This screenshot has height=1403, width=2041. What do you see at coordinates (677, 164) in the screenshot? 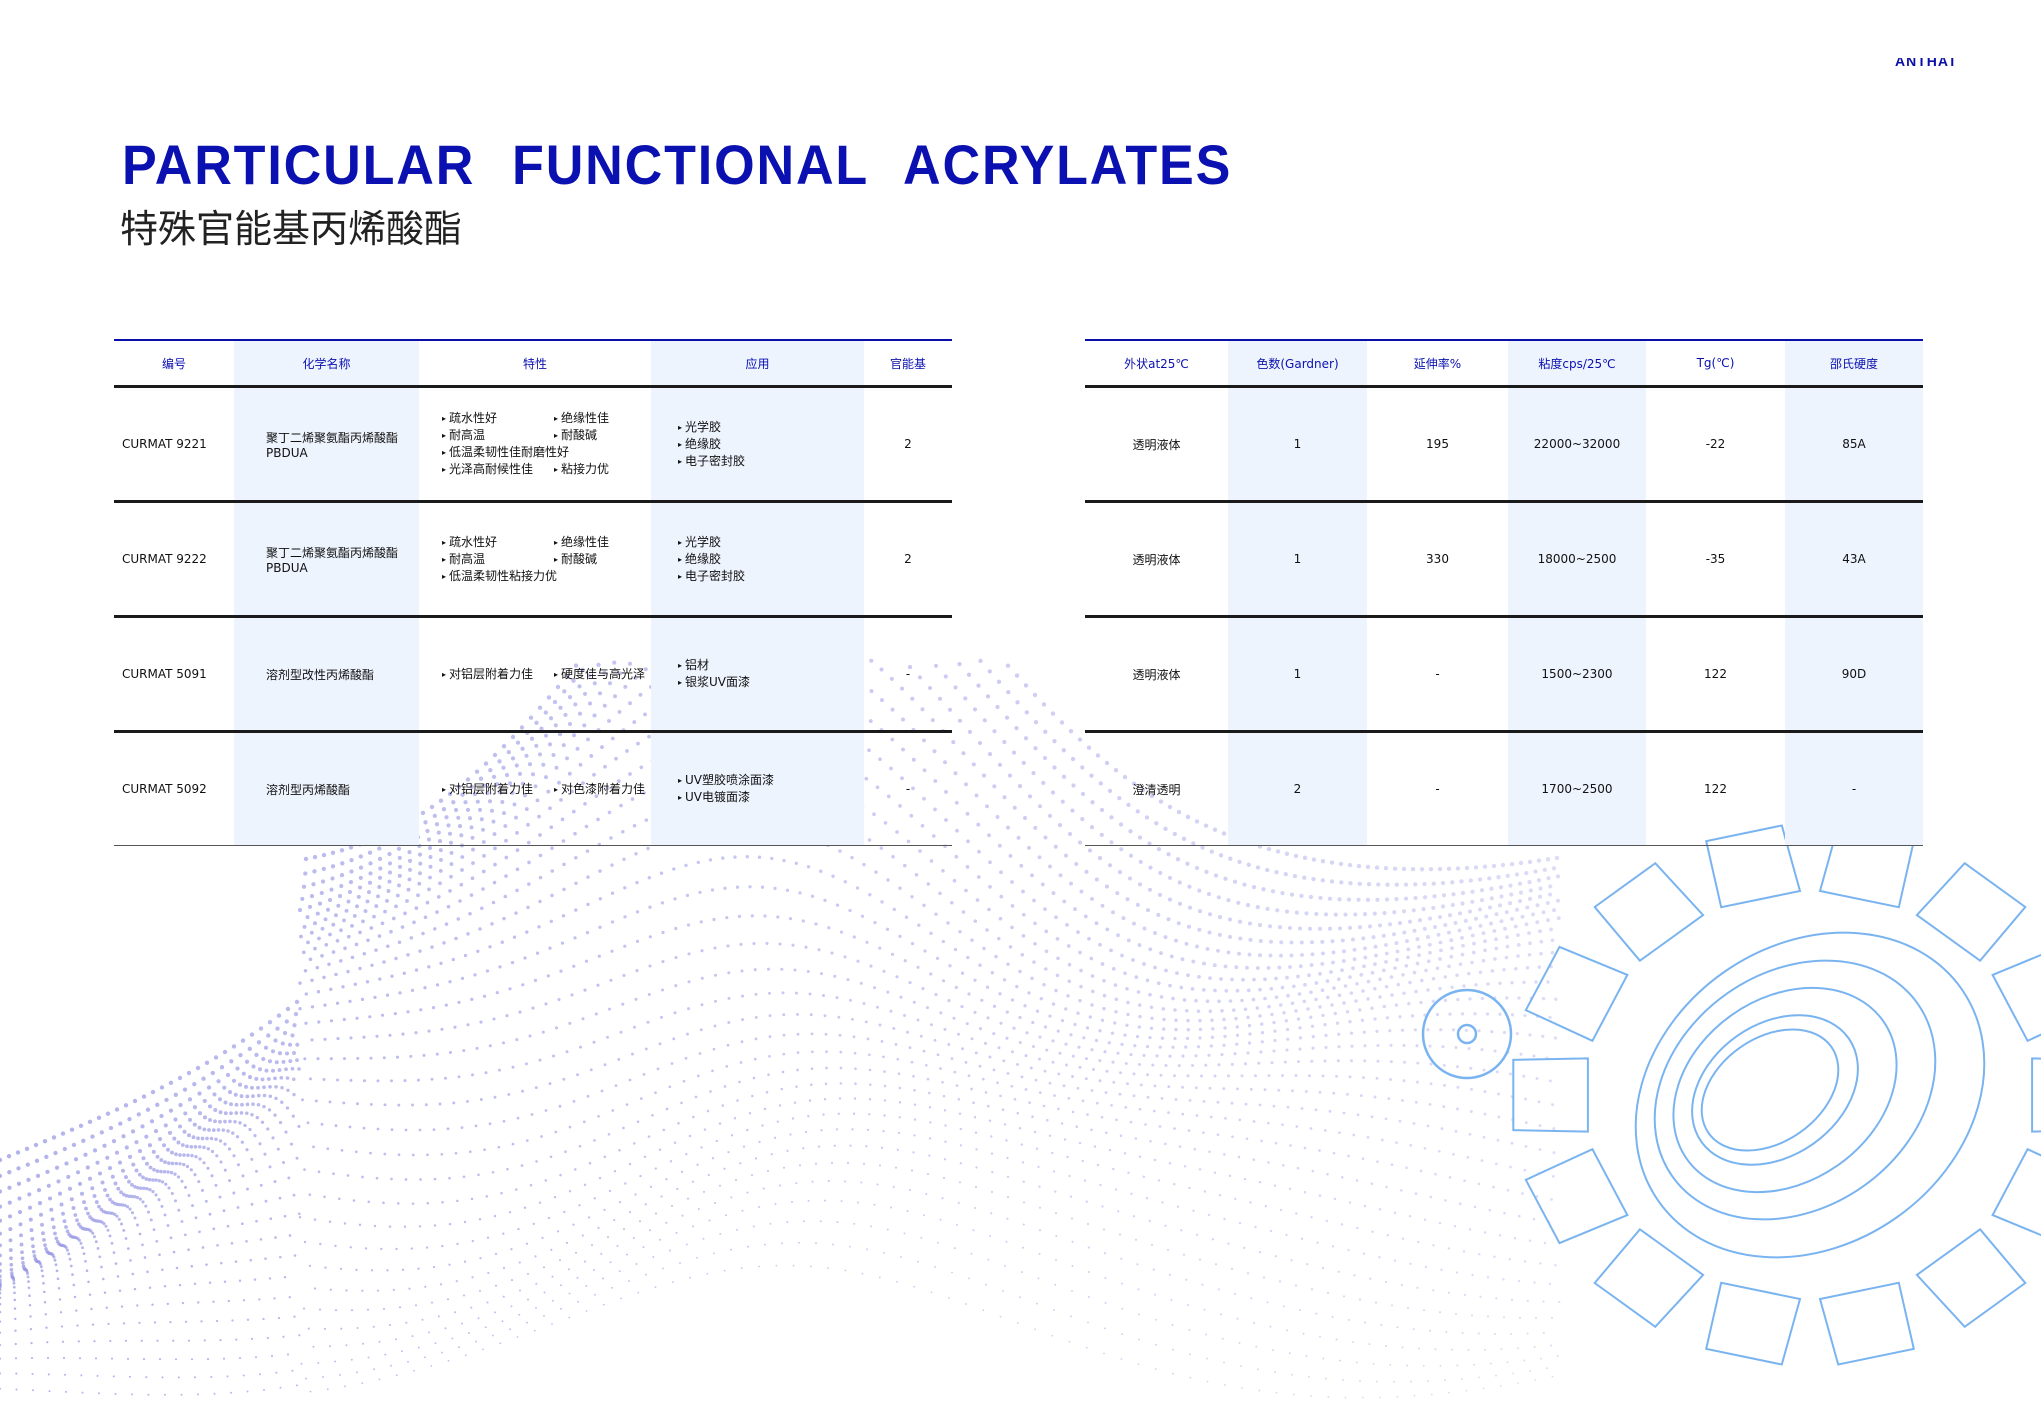
I see `page-title: PARTICULAR FUNCTIONAL ACRYLATES` at bounding box center [677, 164].